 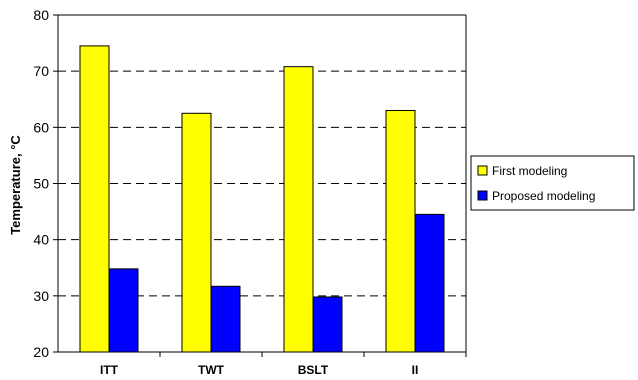 I want to click on legend: First modeling Proposed modeling, so click(x=552, y=183).